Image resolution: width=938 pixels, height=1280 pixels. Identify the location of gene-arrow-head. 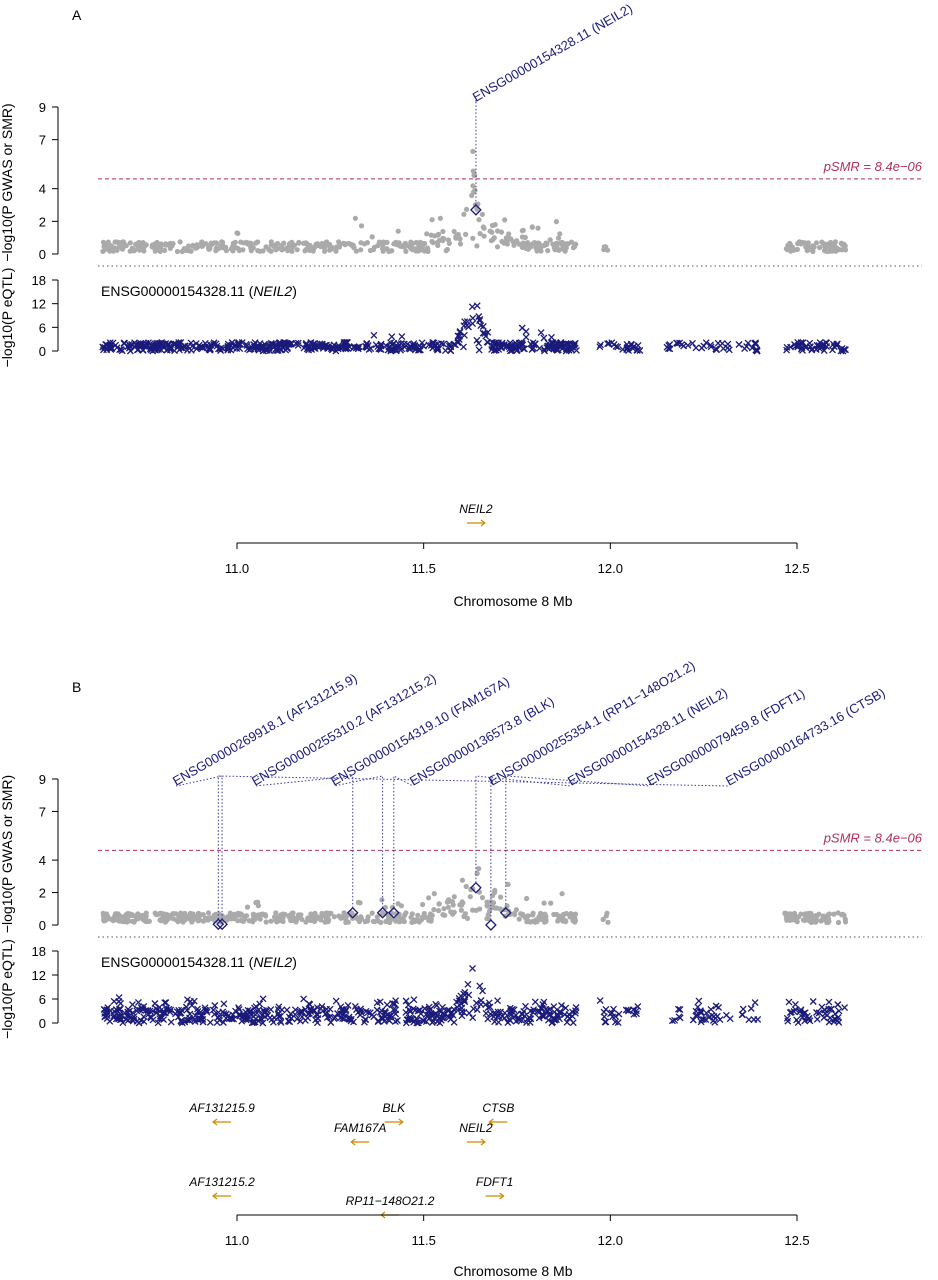
(491, 1122).